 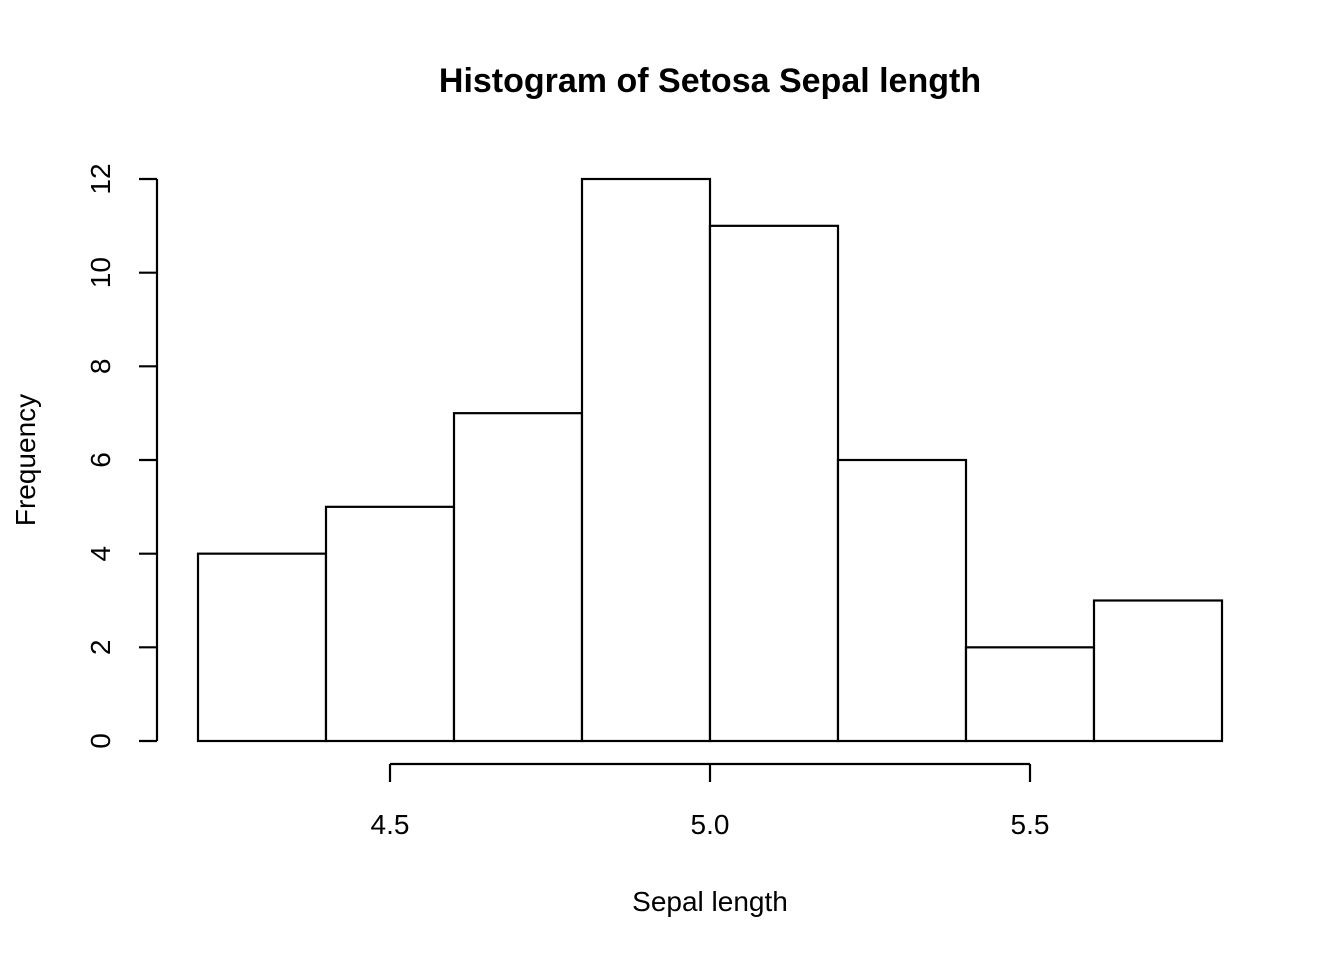 I want to click on y-tick-label: 6, so click(x=100, y=460).